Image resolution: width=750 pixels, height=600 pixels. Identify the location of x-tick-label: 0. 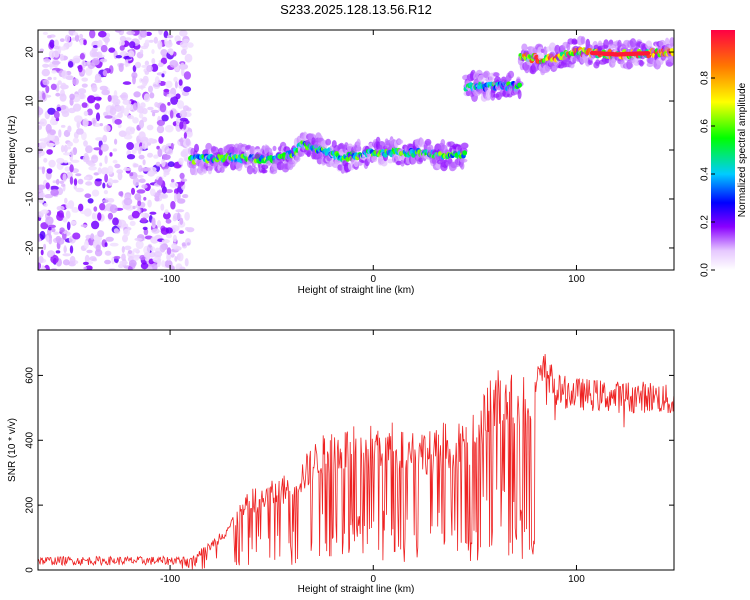
(373, 279).